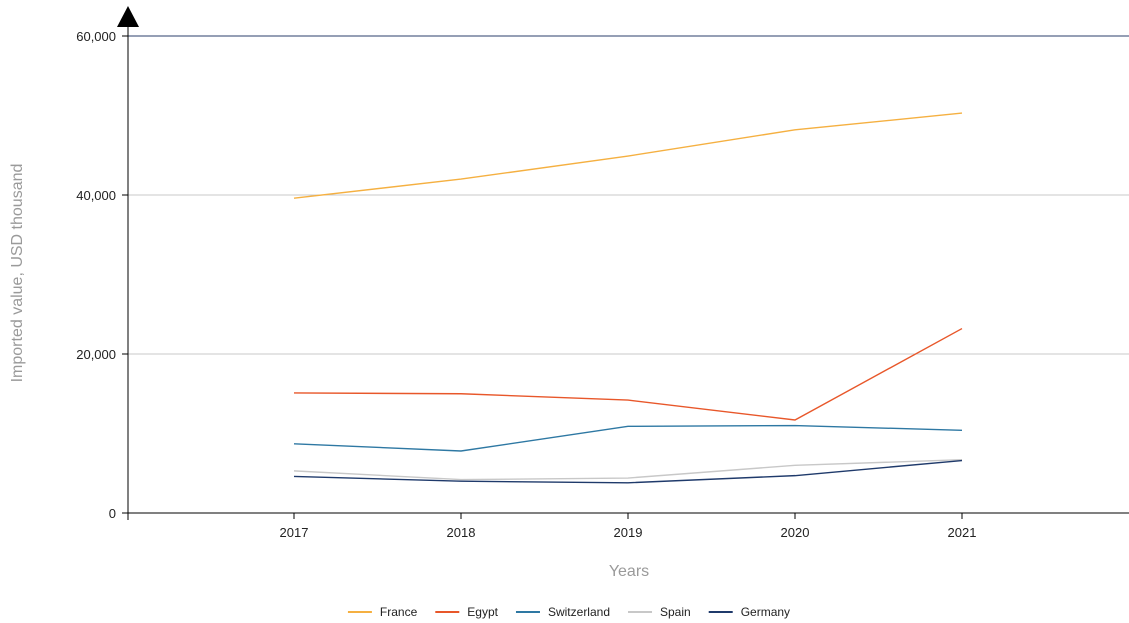 This screenshot has width=1129, height=623. Describe the element at coordinates (17, 273) in the screenshot. I see `y-axis-title: Imported value, USD thousand` at that location.